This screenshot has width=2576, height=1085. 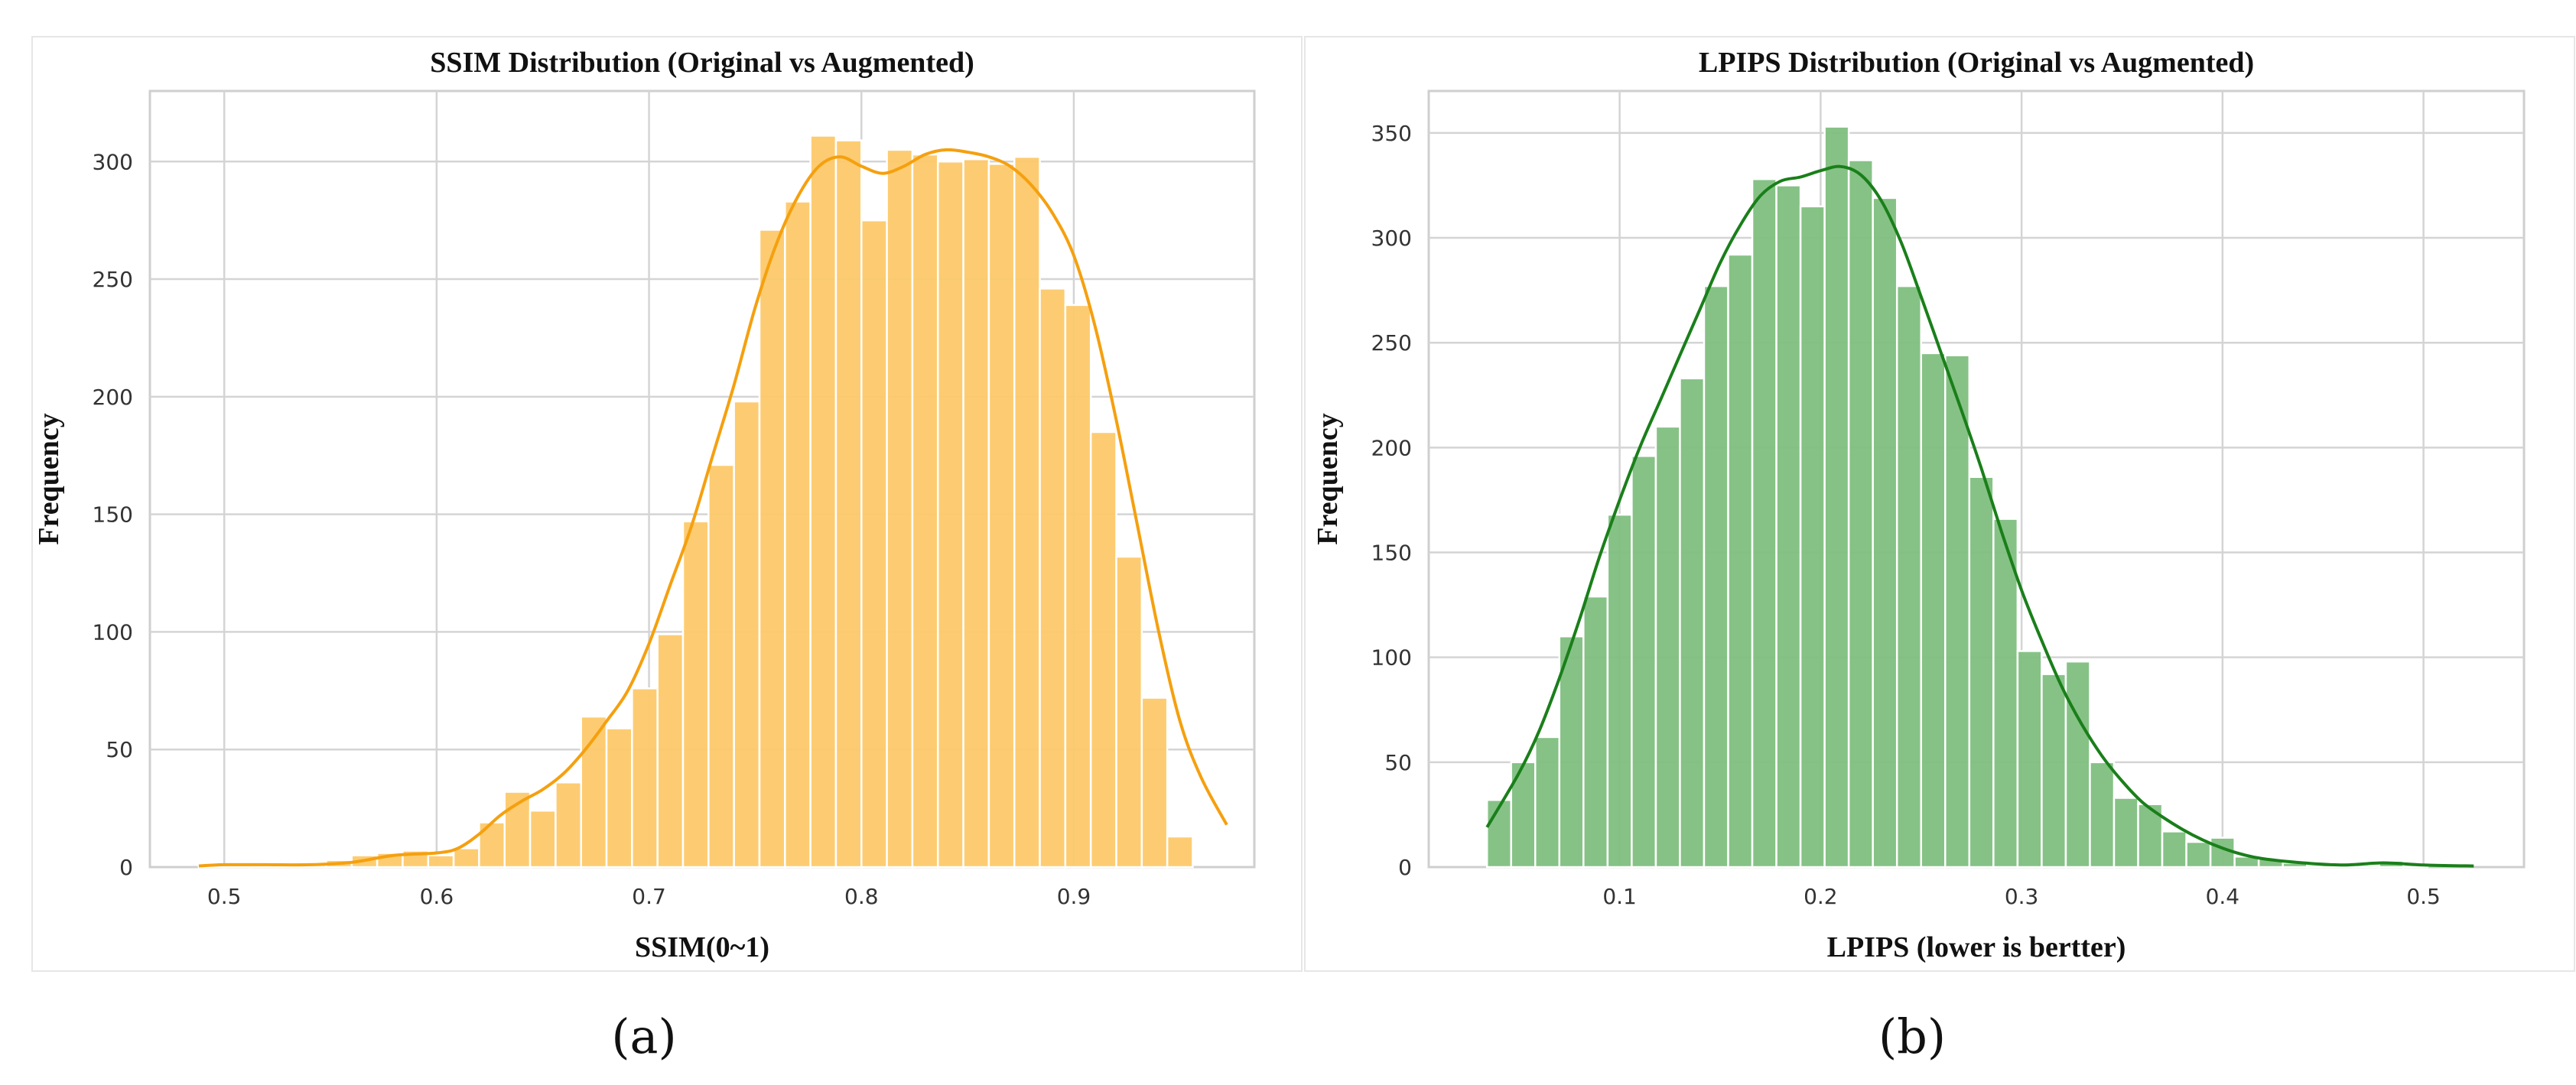 What do you see at coordinates (643, 1036) in the screenshot?
I see `panel-caption: (a)` at bounding box center [643, 1036].